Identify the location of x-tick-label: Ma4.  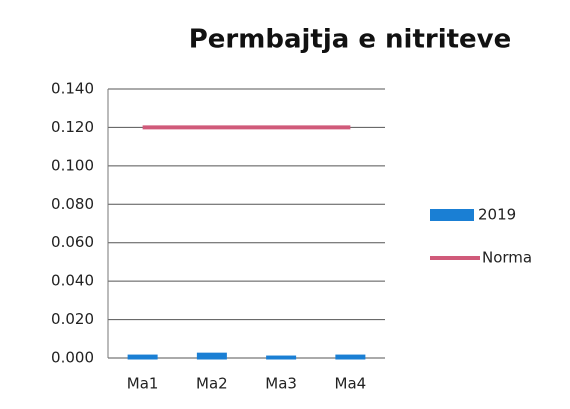
(351, 384).